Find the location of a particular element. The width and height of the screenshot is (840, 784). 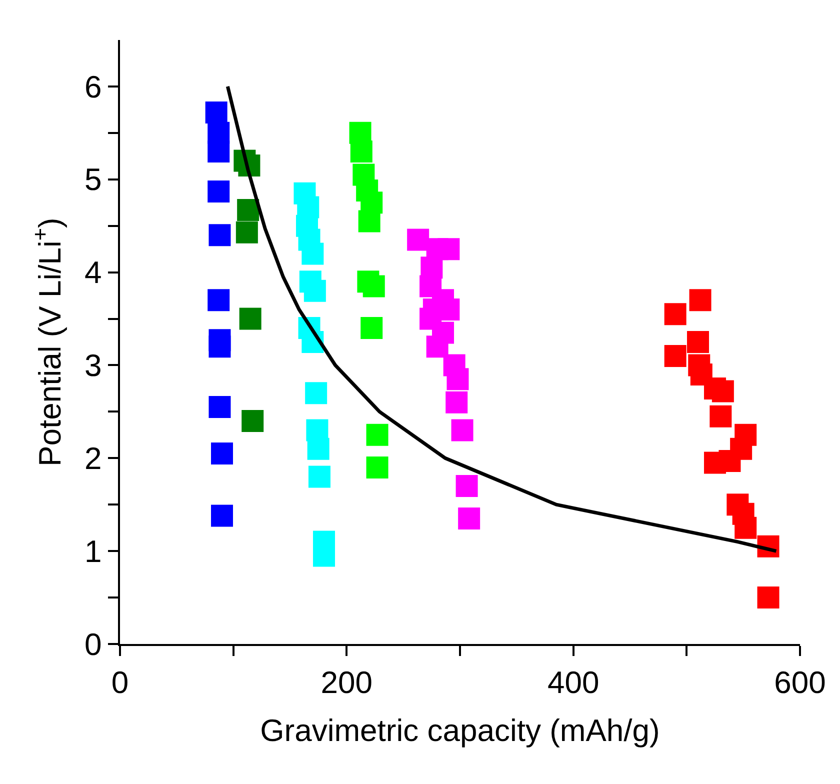

y-tick-label: 4 is located at coordinates (93, 272).